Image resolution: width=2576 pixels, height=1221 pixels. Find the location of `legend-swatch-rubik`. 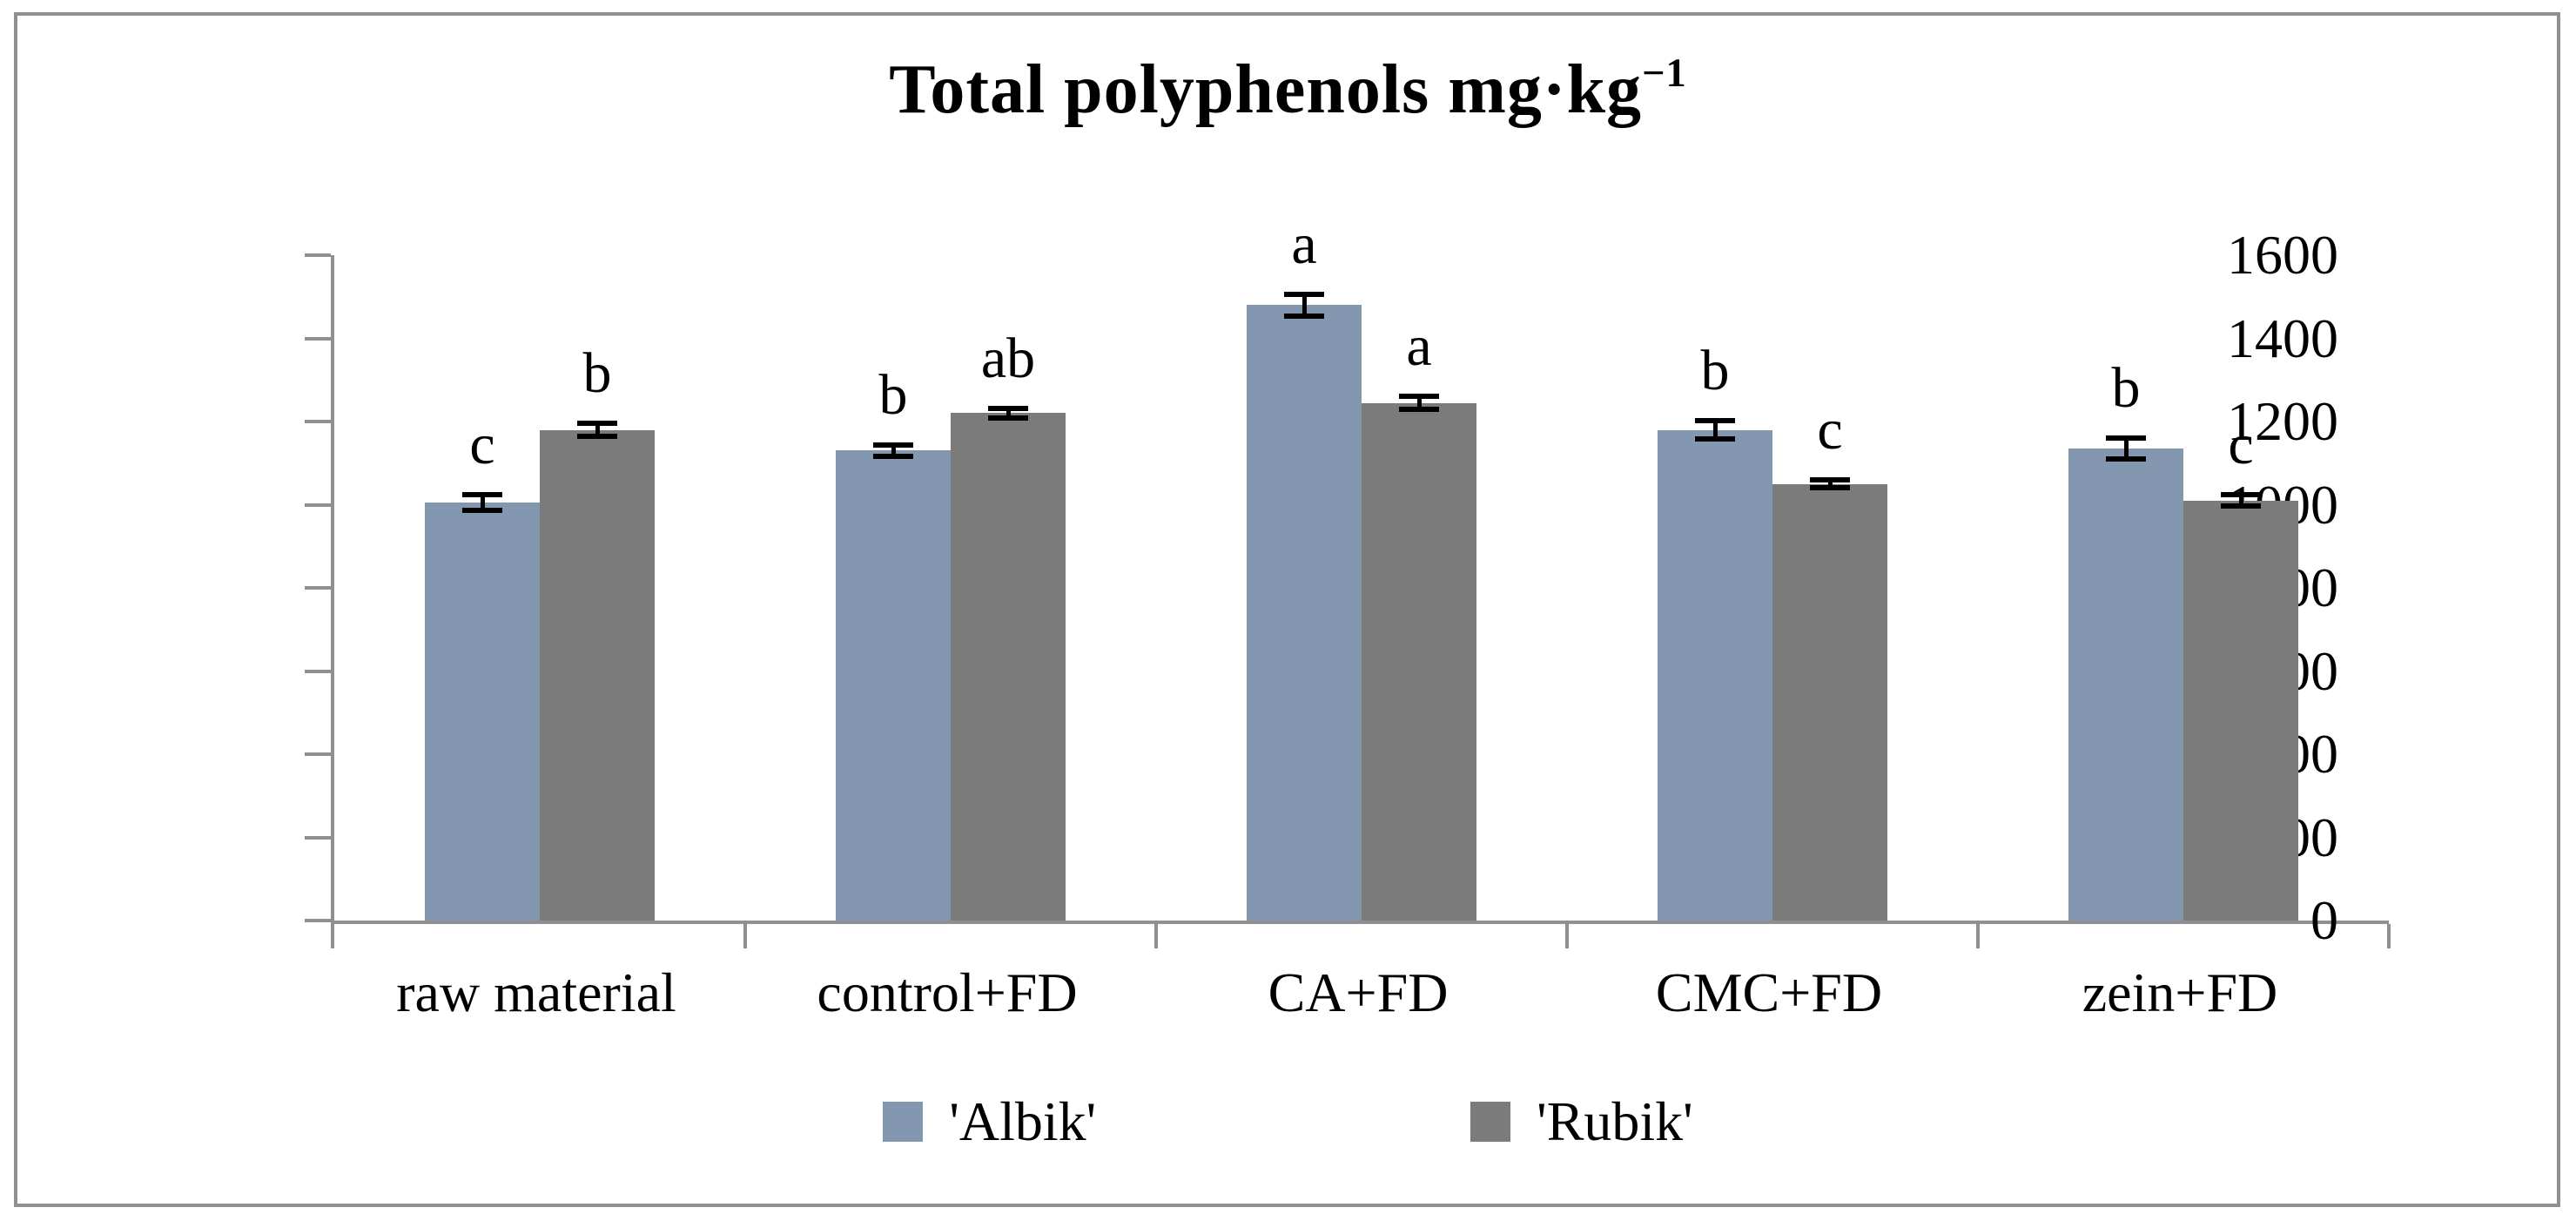

legend-swatch-rubik is located at coordinates (1490, 1122).